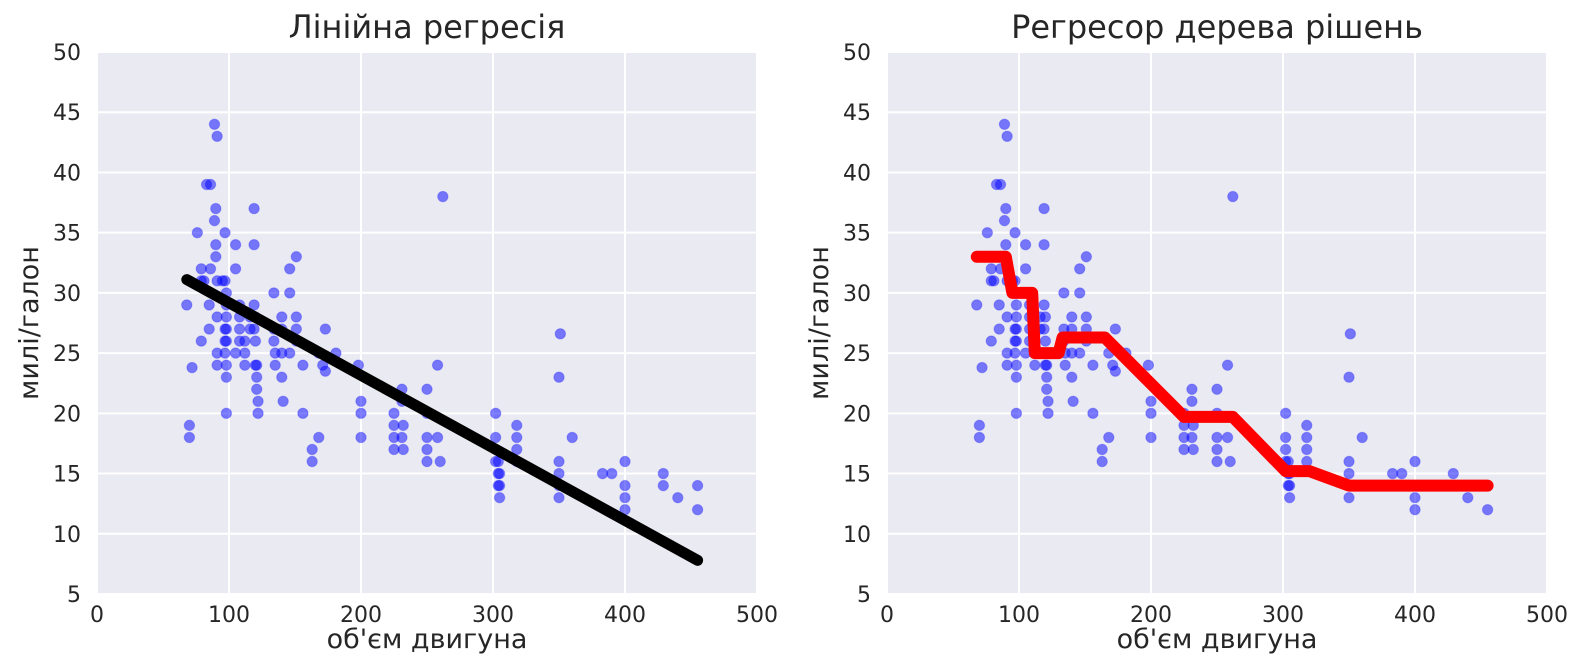 The image size is (1574, 656). I want to click on y-tick-labels: 5 10 15 20 25 30 35 40 45 50, so click(67, 324).